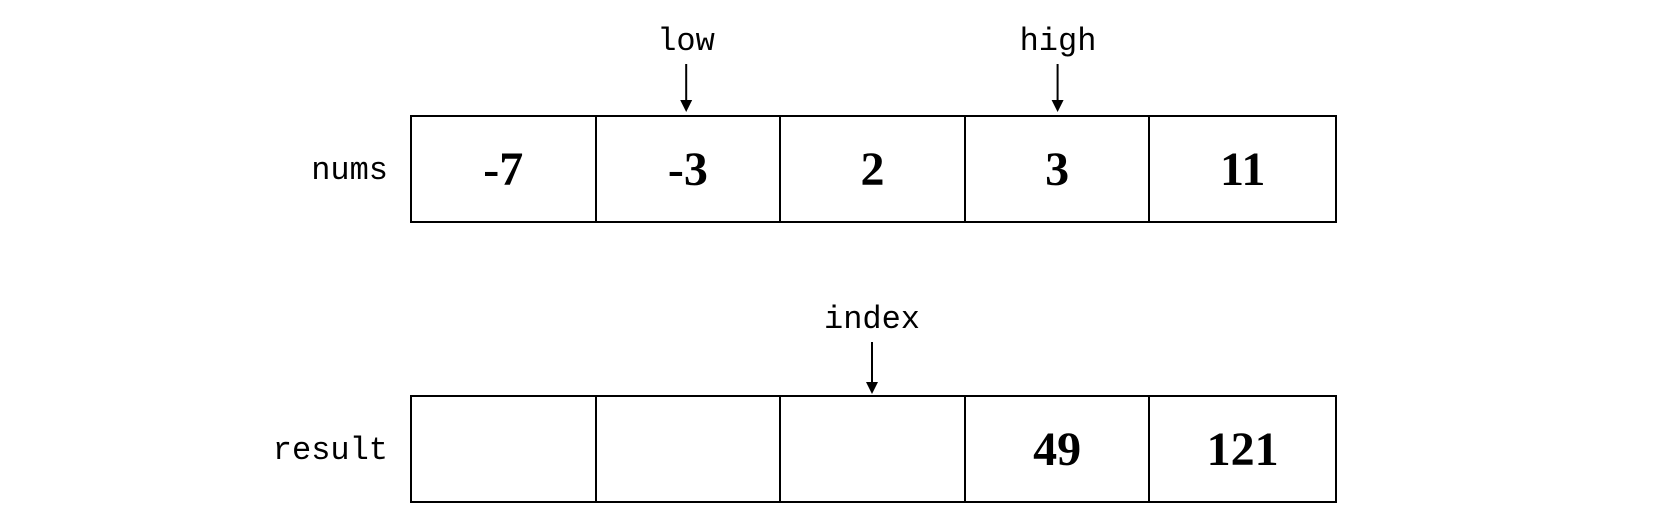 This screenshot has height=528, width=1656. What do you see at coordinates (1058, 41) in the screenshot?
I see `high-pointer-label: high` at bounding box center [1058, 41].